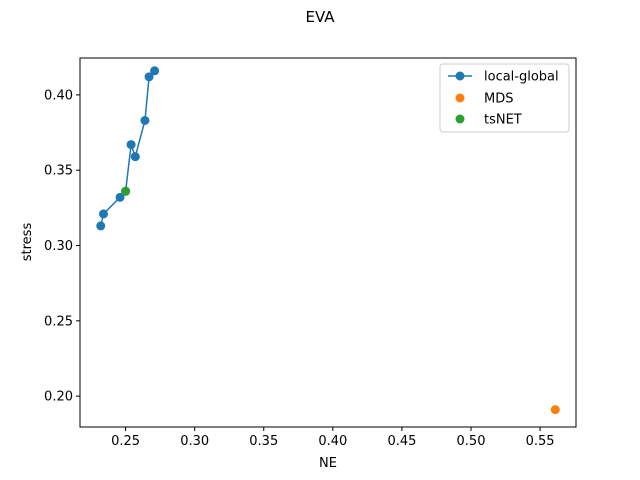 This screenshot has height=480, width=640. What do you see at coordinates (540, 441) in the screenshot?
I see `x-tick-label: 0.55` at bounding box center [540, 441].